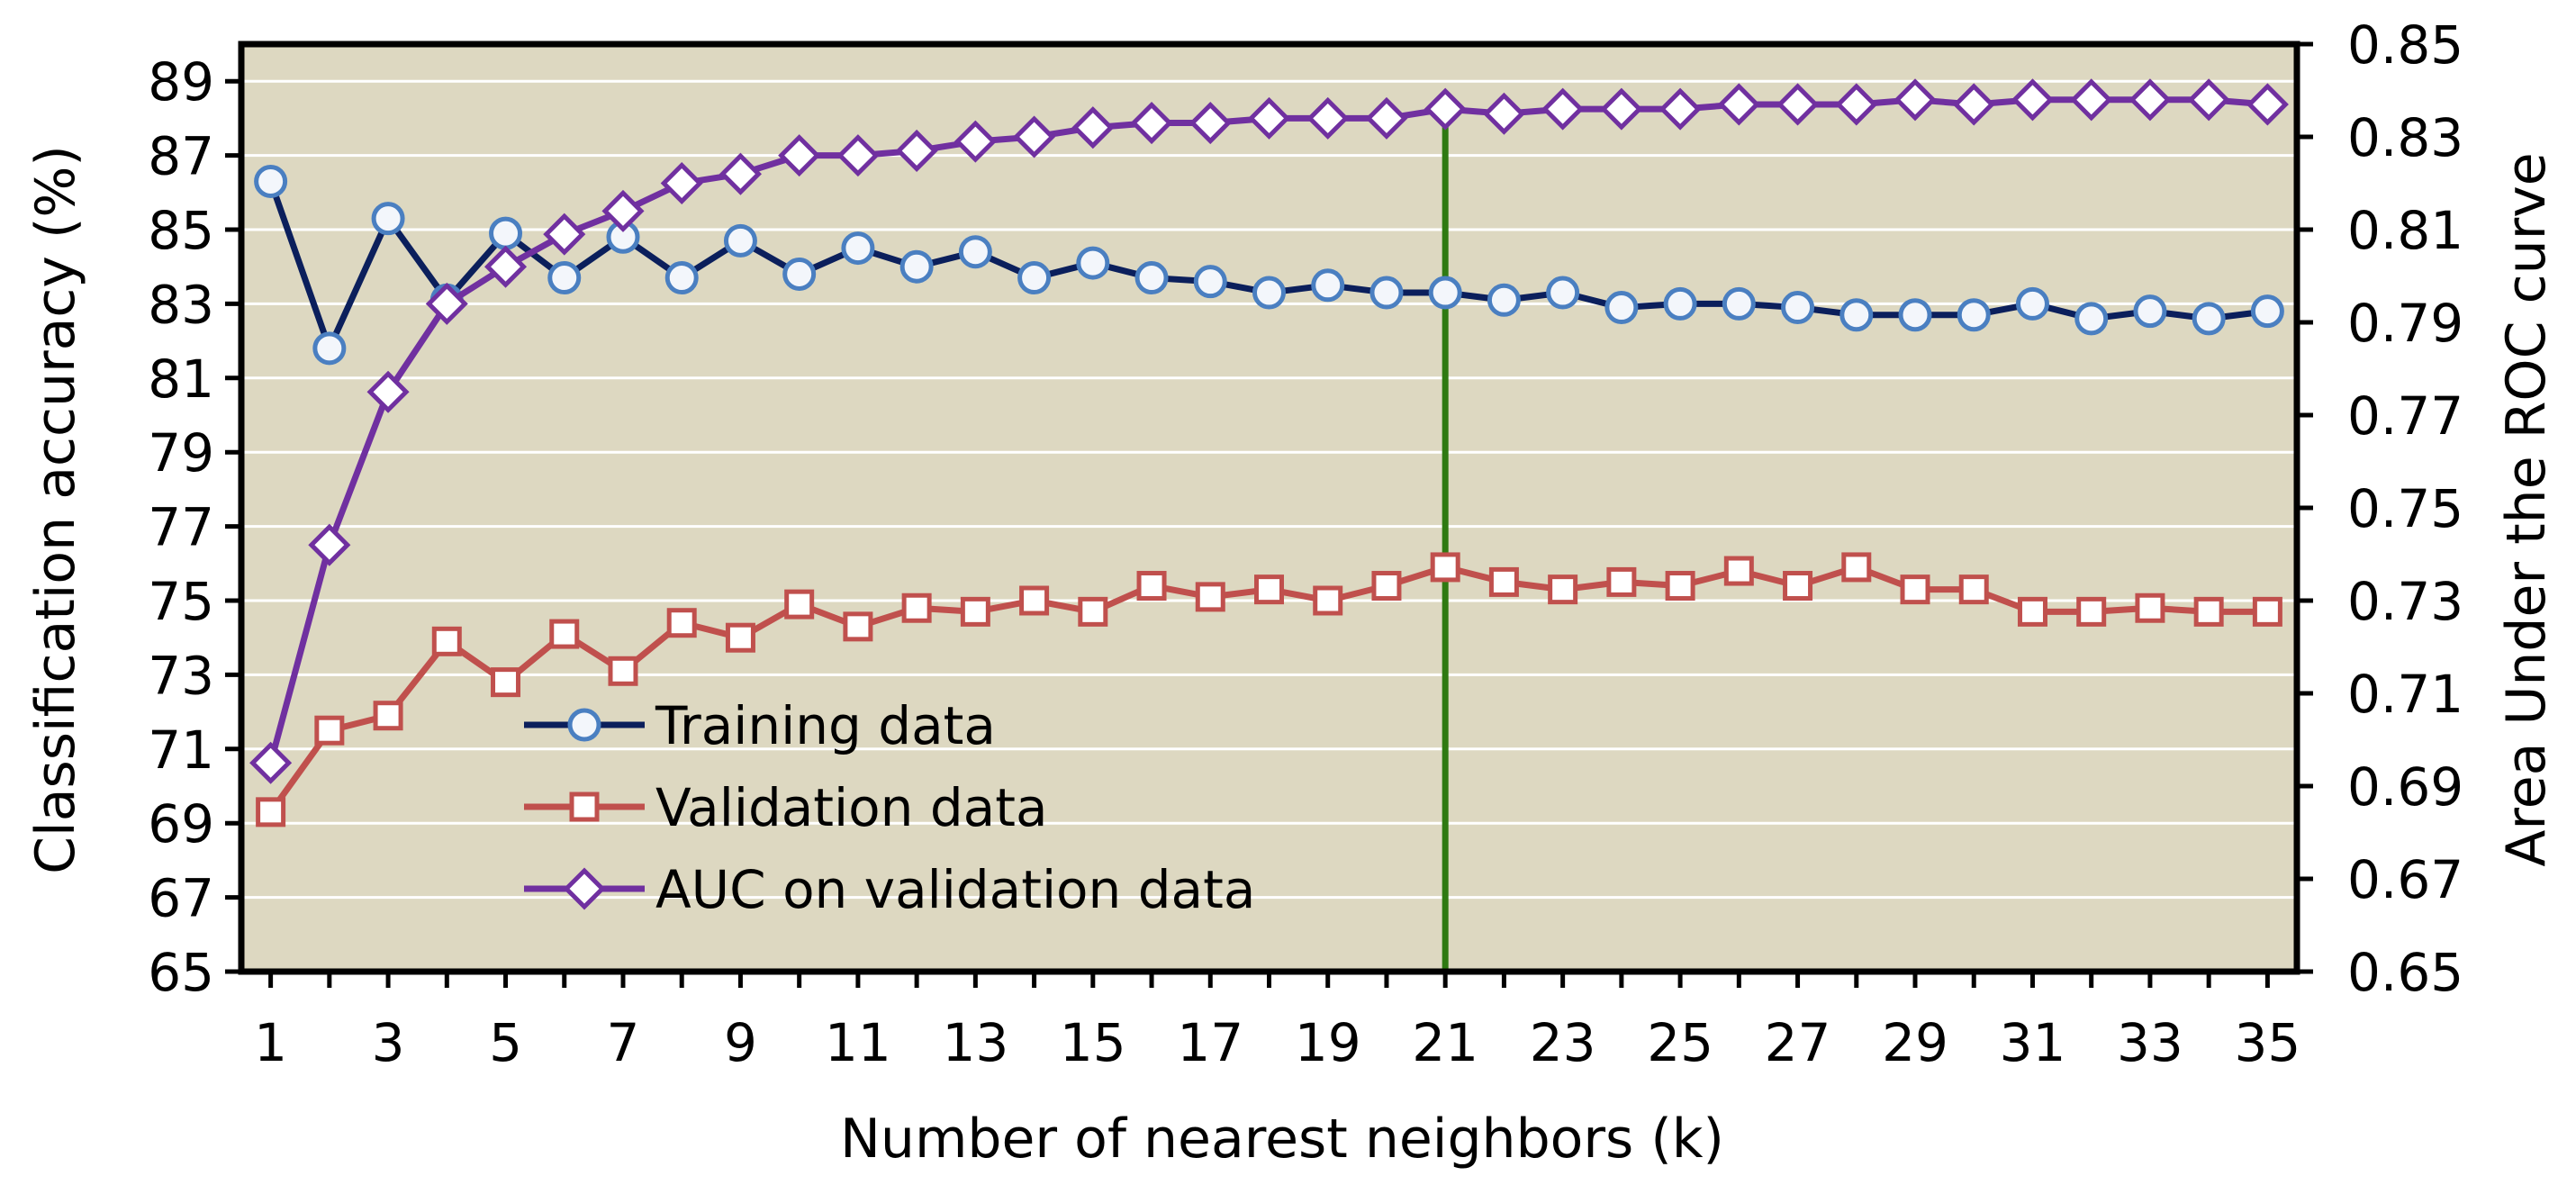 The height and width of the screenshot is (1194, 2576). Describe the element at coordinates (2405, 137) in the screenshot. I see `y2-tick-label: 0.83` at that location.